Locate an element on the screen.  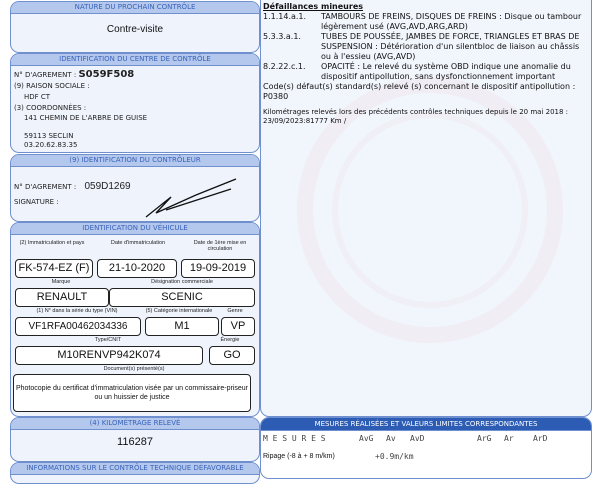
genre-label: Genre is located at coordinates (235, 311).